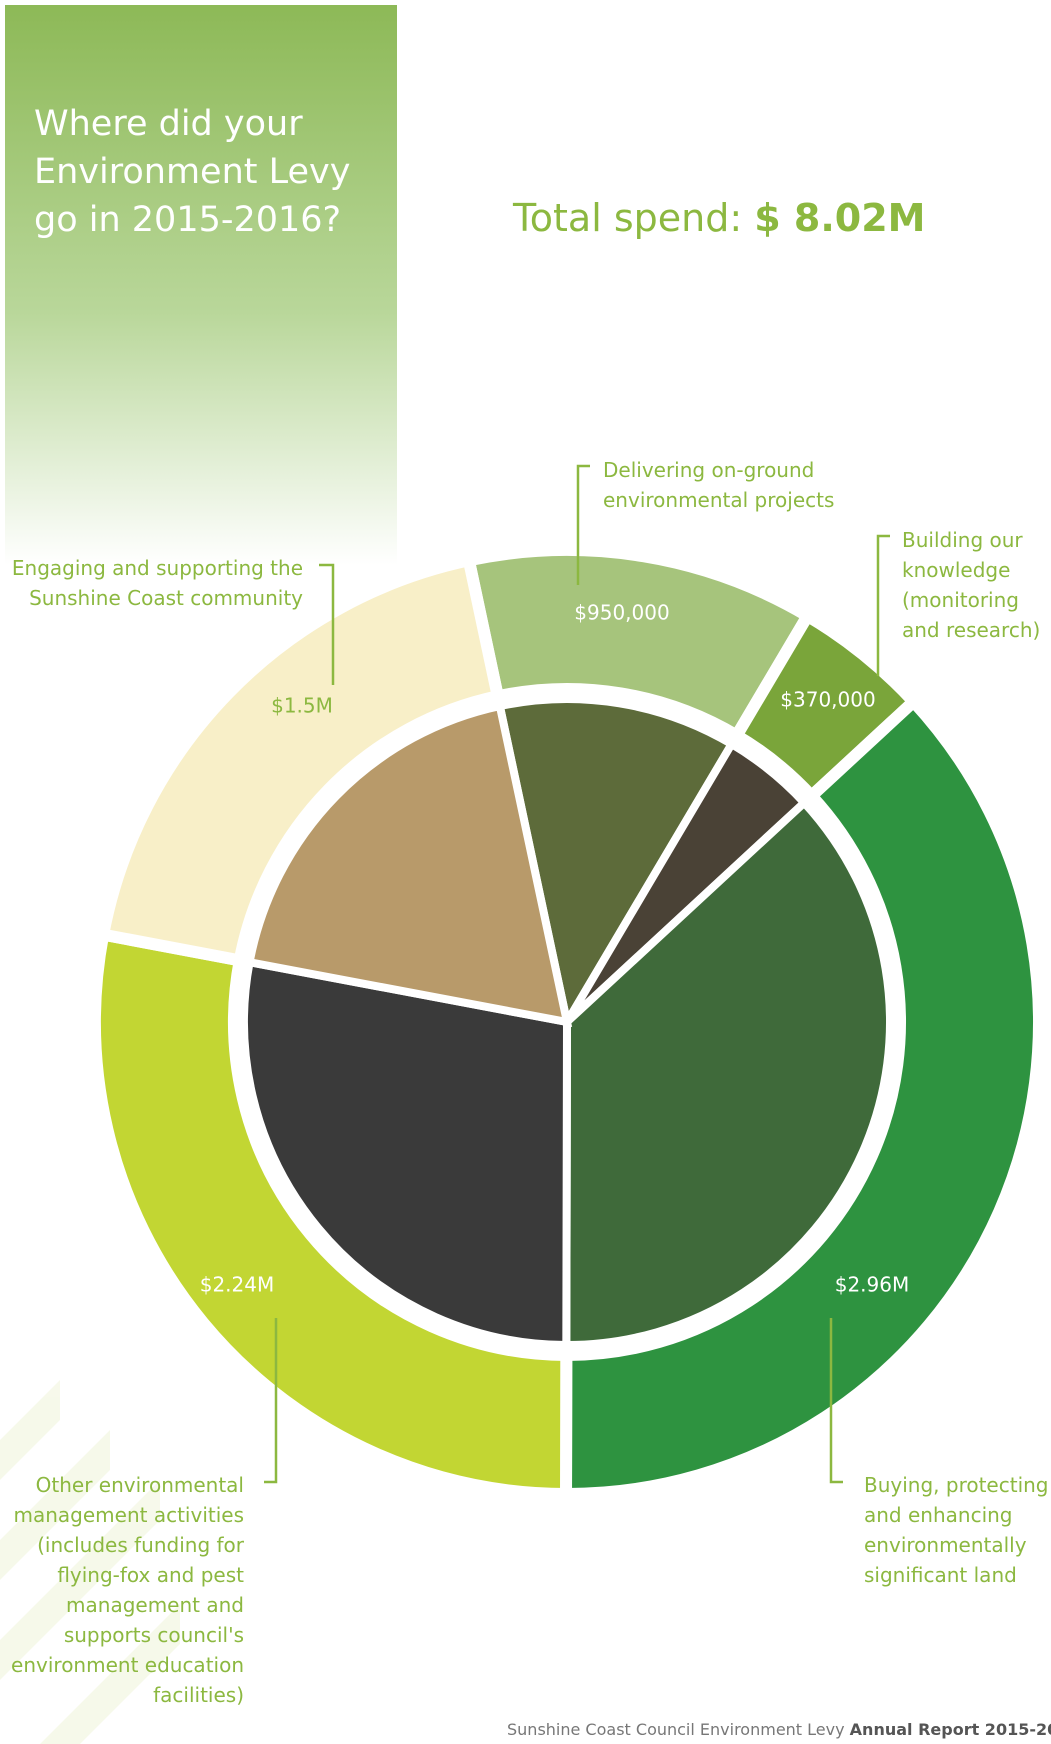 This screenshot has height=1744, width=1051. I want to click on value-label: $2.24M, so click(237, 1285).